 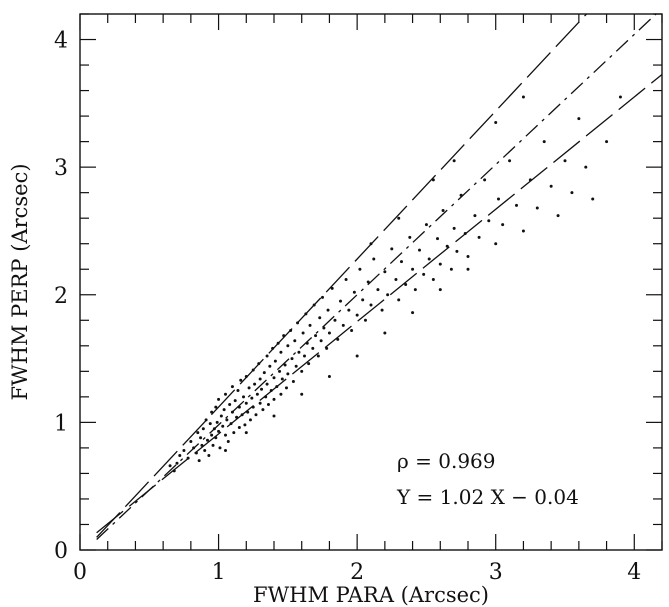 What do you see at coordinates (357, 572) in the screenshot?
I see `x-tick-label: 2` at bounding box center [357, 572].